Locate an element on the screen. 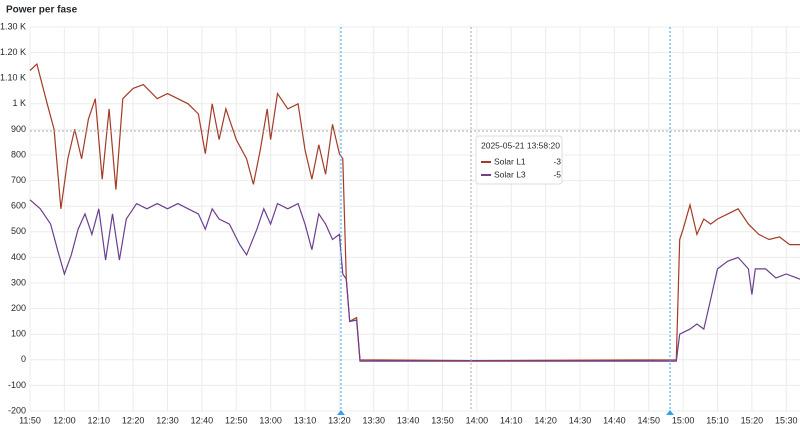 Image resolution: width=800 pixels, height=428 pixels. x-tick-label: 11:50 is located at coordinates (30, 420).